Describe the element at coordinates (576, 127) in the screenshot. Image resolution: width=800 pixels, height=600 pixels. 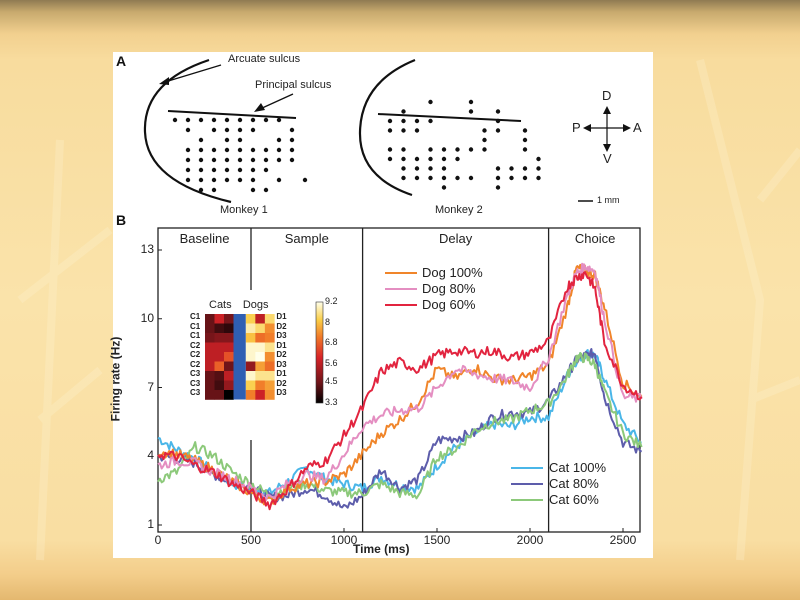
I see `compass-posterior-label: P` at that location.